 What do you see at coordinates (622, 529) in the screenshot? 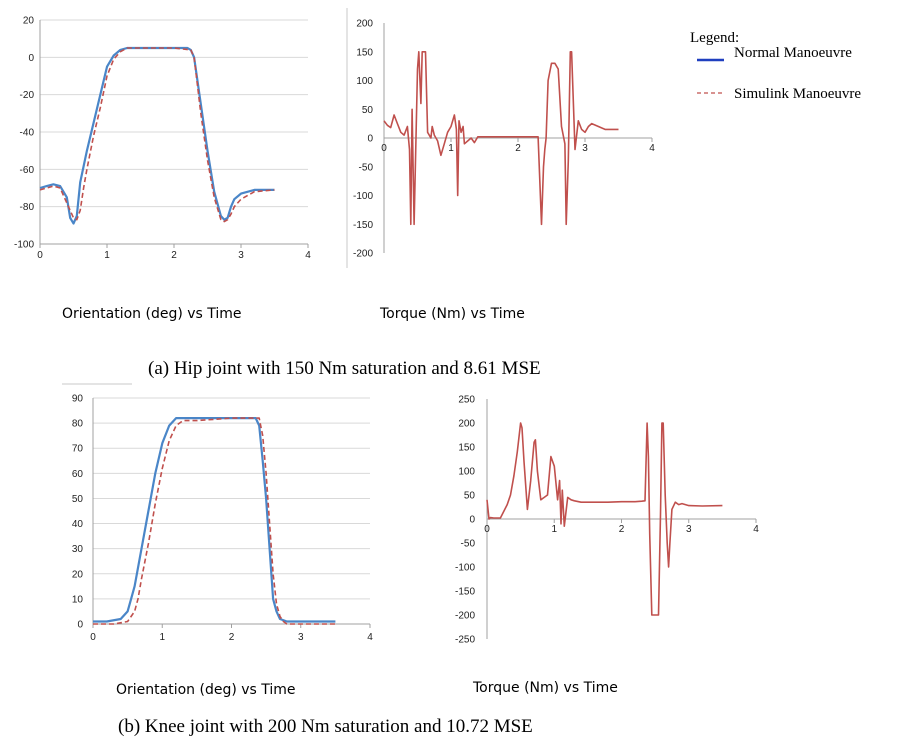
I see `x-tick-label-knee-torque-2: 2` at bounding box center [622, 529].